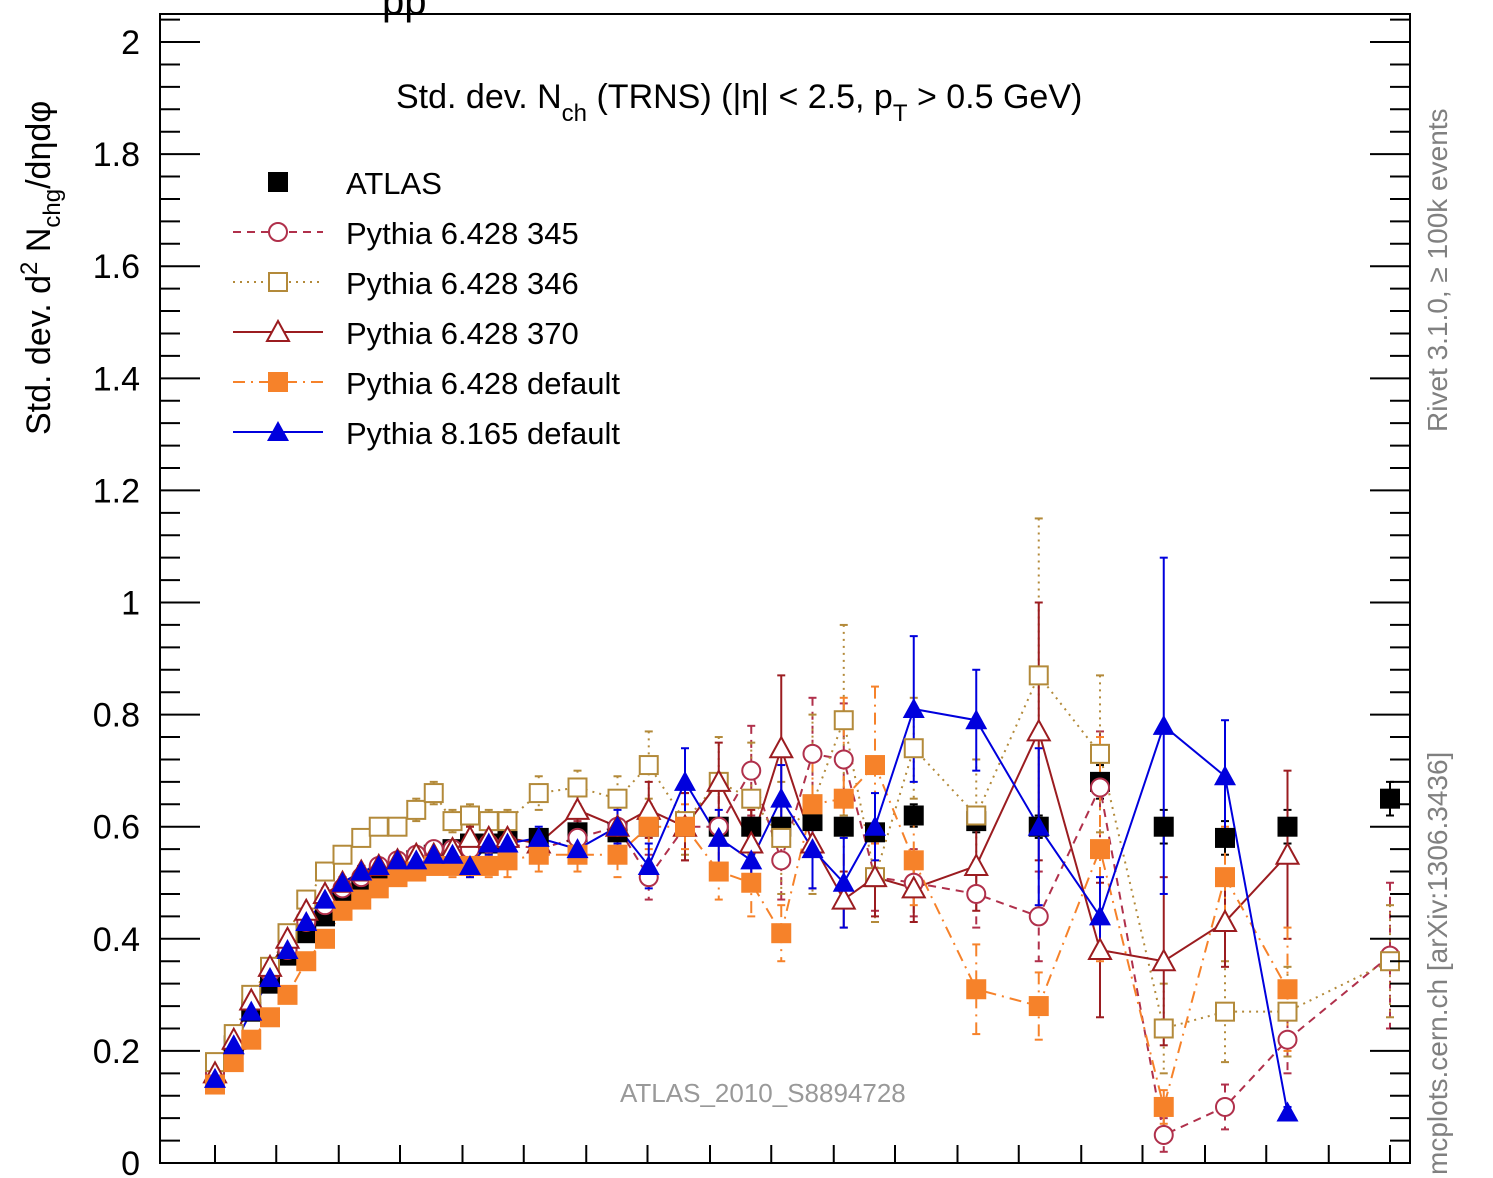 This screenshot has width=1493, height=1178. I want to click on y-tick-label: 2, so click(130, 43).